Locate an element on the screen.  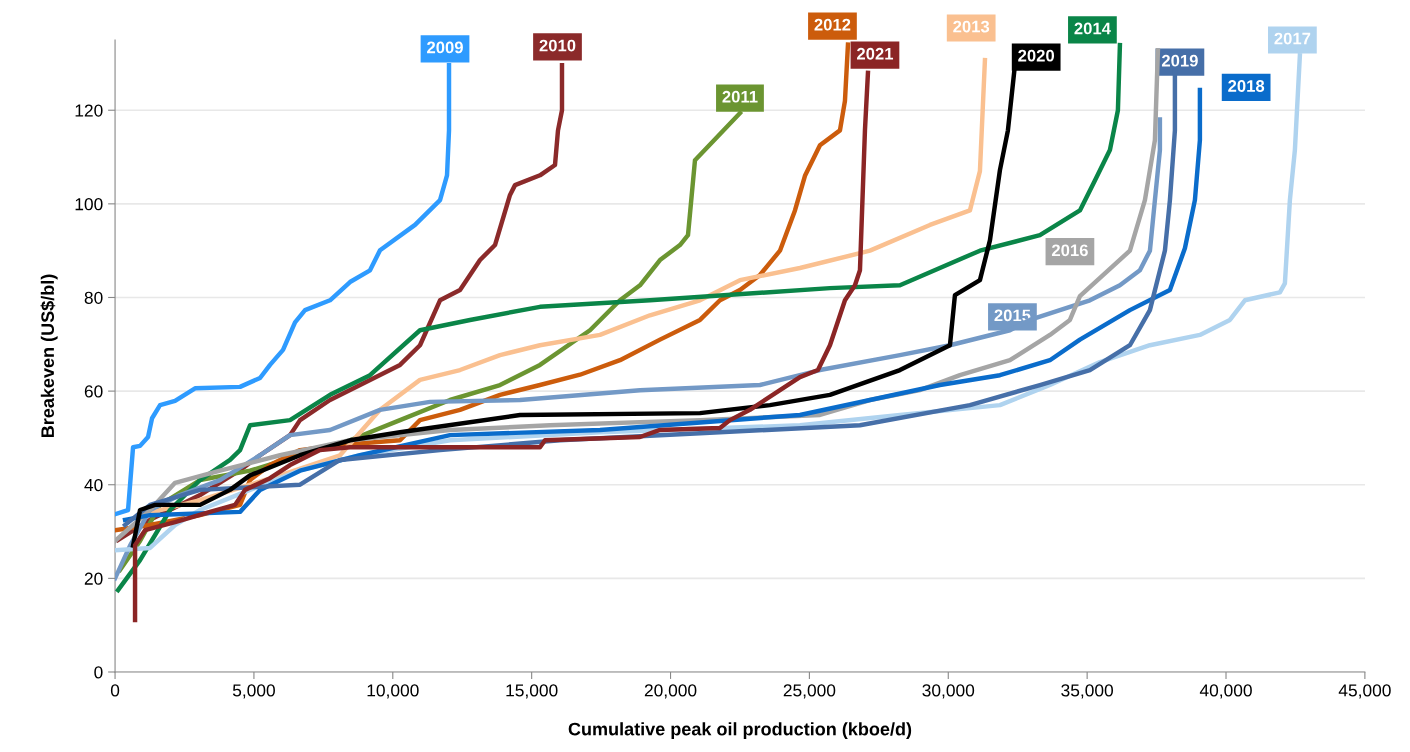
x-tick-label: 5,000 is located at coordinates (253, 691).